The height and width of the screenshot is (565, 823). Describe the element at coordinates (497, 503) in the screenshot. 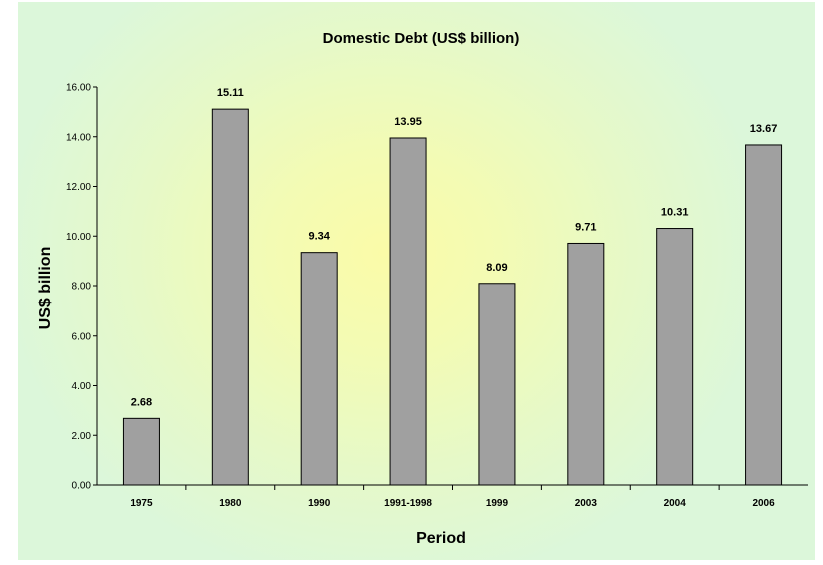

I see `x-tick-label: 1999` at that location.